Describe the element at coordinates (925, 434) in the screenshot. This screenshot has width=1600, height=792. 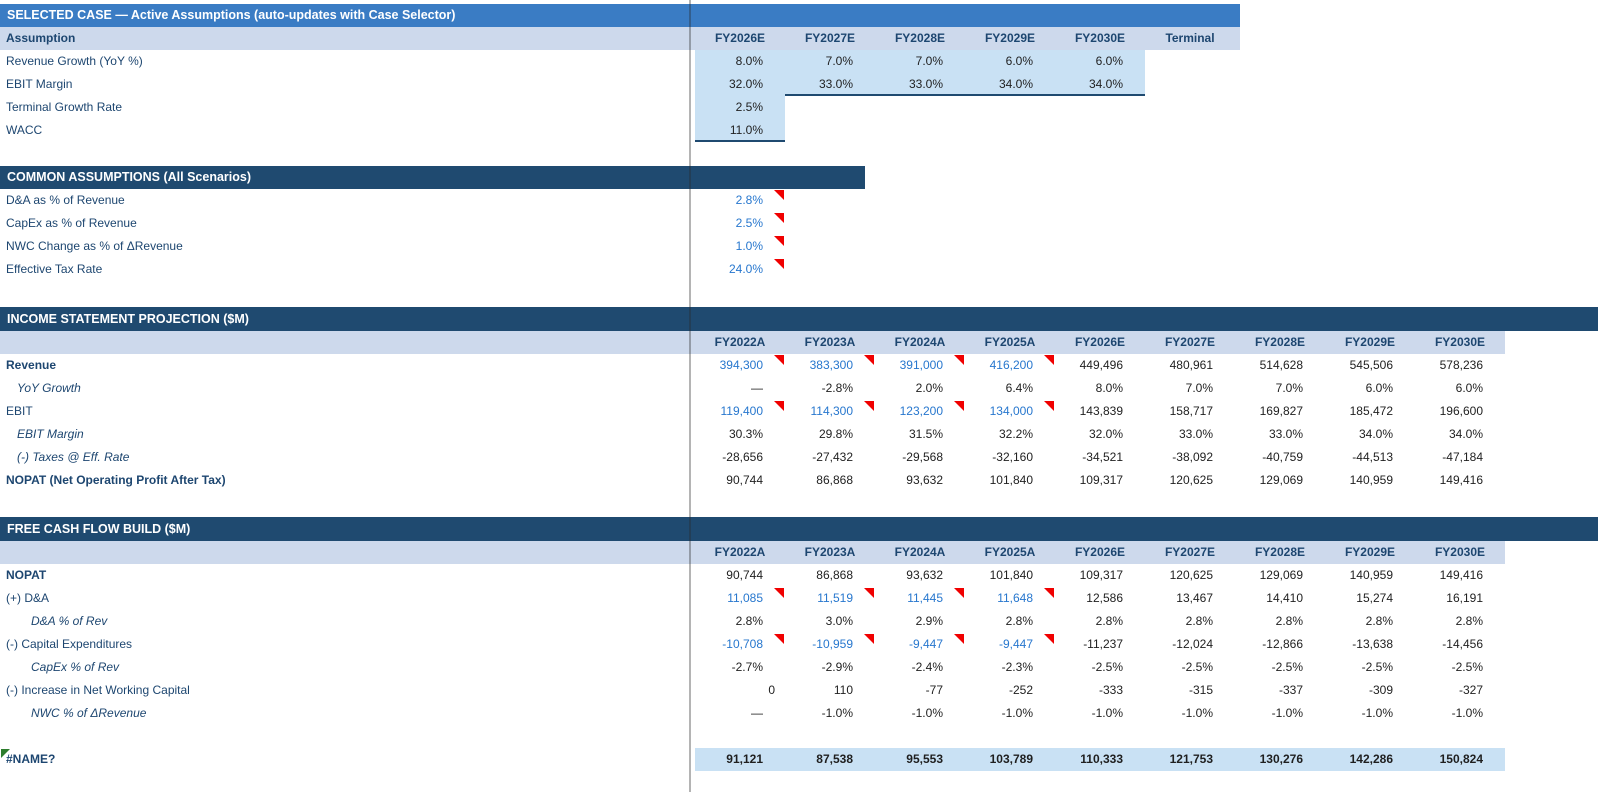
I see `cell: 31.5%` at that location.